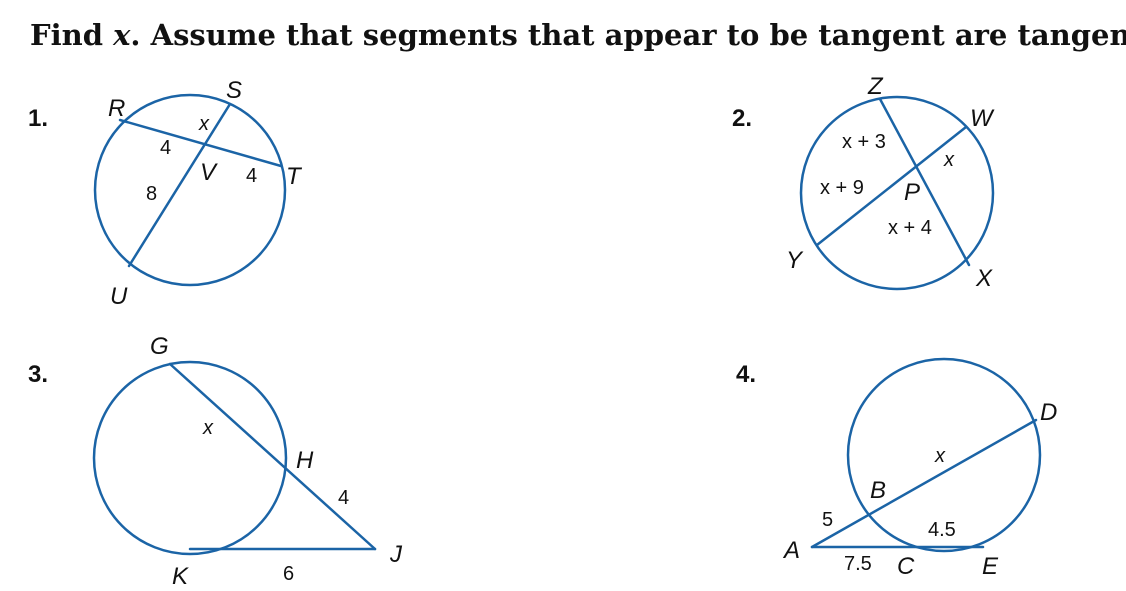  I want to click on point-e-label: E, so click(990, 566).